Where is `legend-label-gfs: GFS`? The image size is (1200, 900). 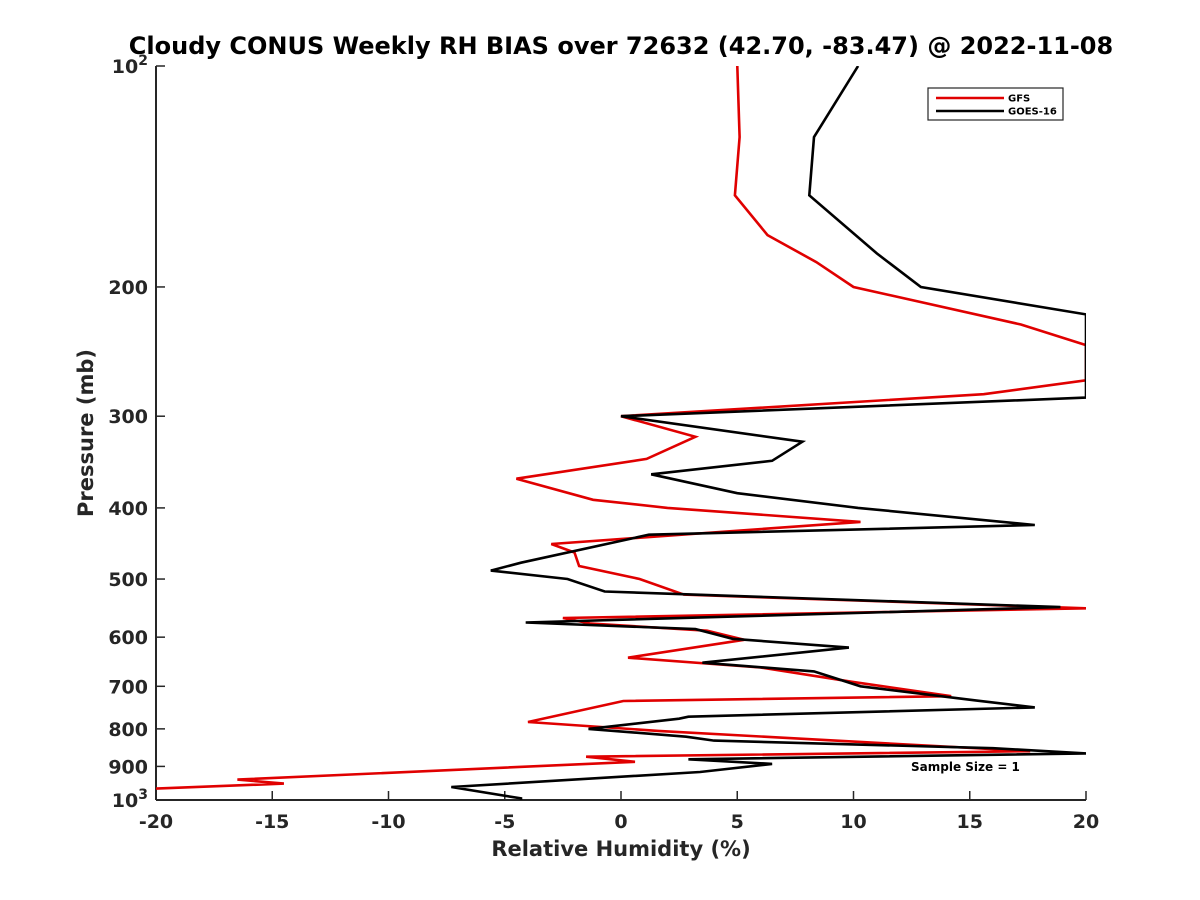 legend-label-gfs: GFS is located at coordinates (1019, 99).